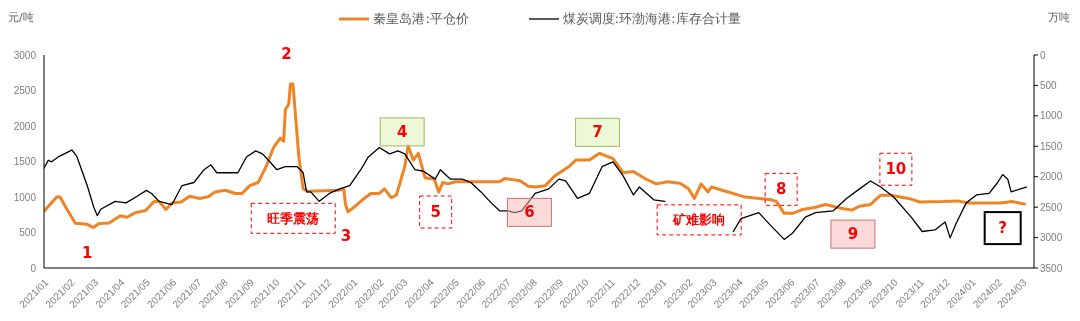 The height and width of the screenshot is (321, 1080). I want to click on annotation: 3, so click(346, 235).